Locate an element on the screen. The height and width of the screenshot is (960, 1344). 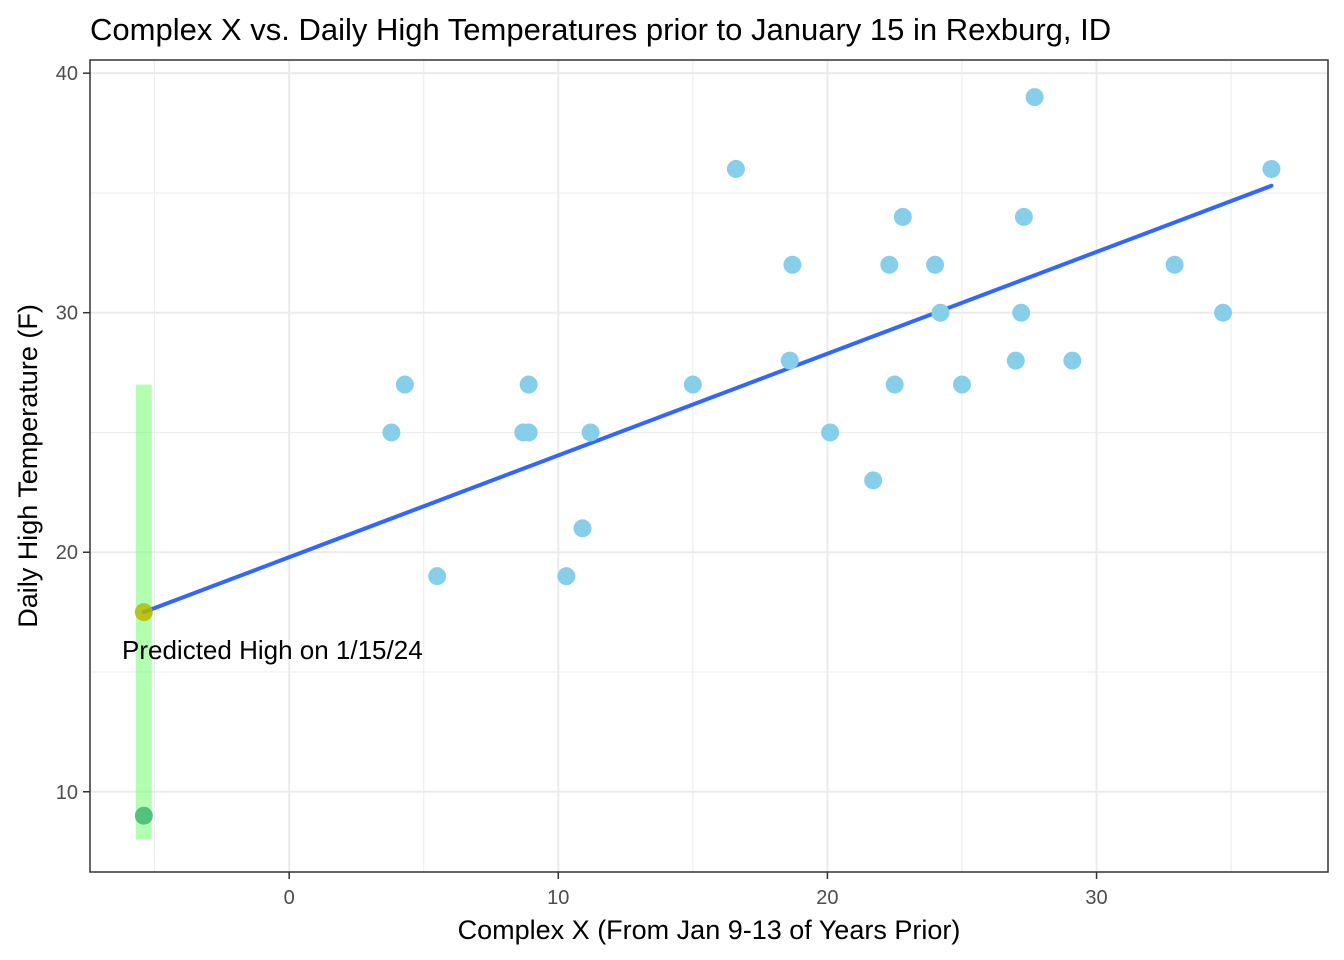
x-tick-label: 30 is located at coordinates (1096, 898).